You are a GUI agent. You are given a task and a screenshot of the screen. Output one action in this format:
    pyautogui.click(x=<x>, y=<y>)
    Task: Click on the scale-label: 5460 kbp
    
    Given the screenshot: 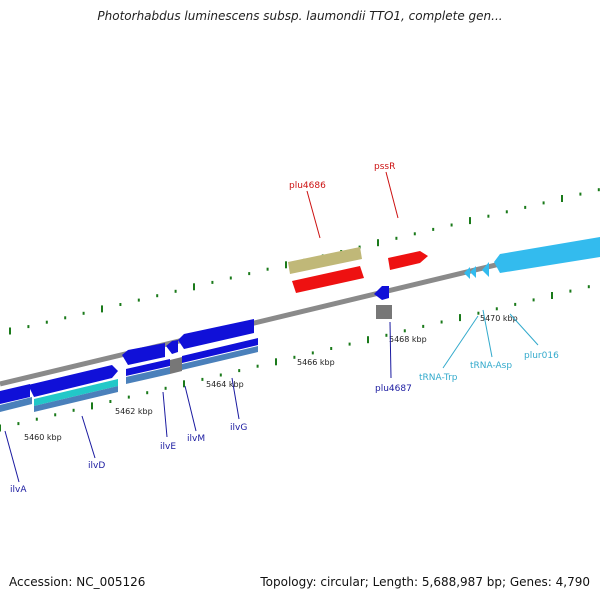 What is the action you would take?
    pyautogui.click(x=43, y=437)
    